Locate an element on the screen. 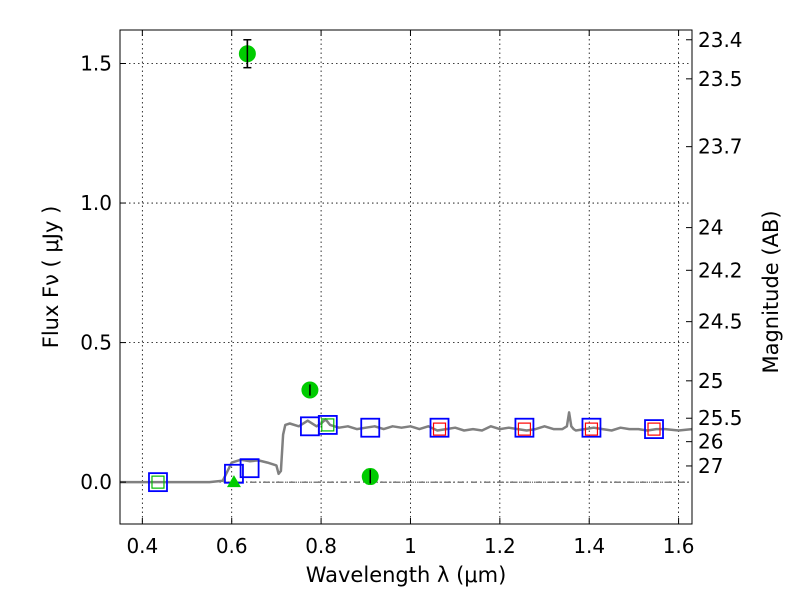  mag-tick-label: 24.5 is located at coordinates (720, 322).